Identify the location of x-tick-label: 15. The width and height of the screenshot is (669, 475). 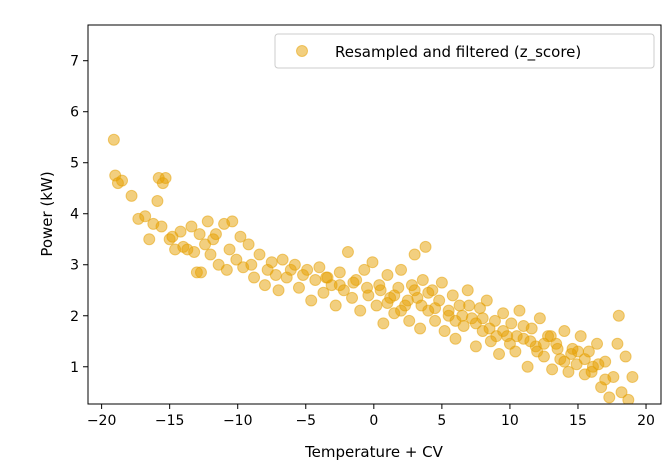
(578, 421).